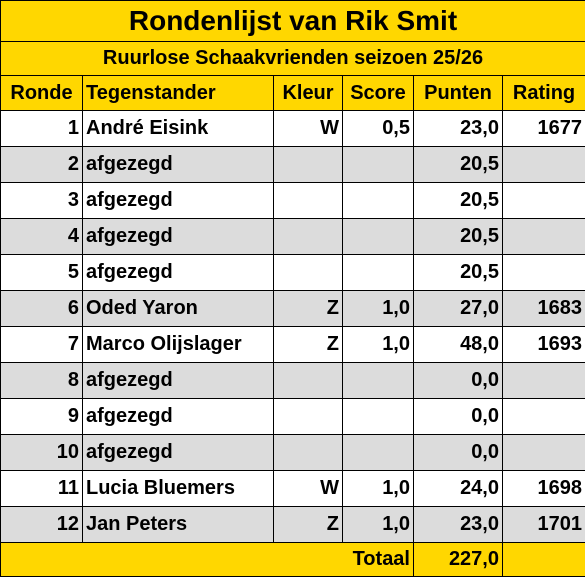 Image resolution: width=585 pixels, height=588 pixels. I want to click on cell-ronde: 11, so click(41, 488).